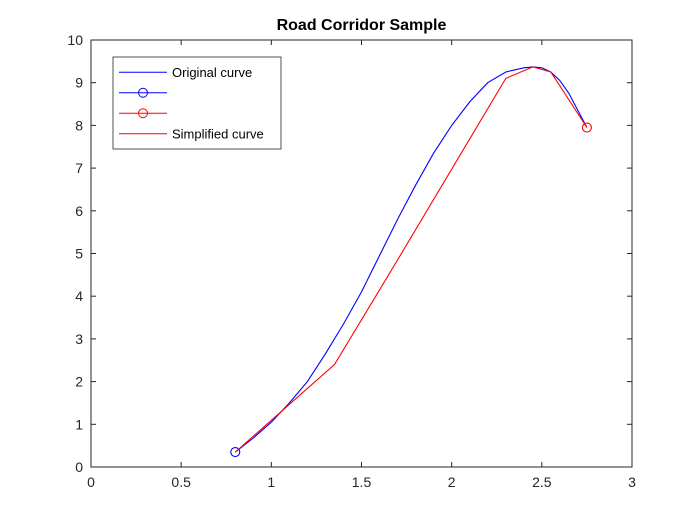 This screenshot has width=700, height=530. Describe the element at coordinates (362, 482) in the screenshot. I see `x-tick-label: 1.5` at that location.